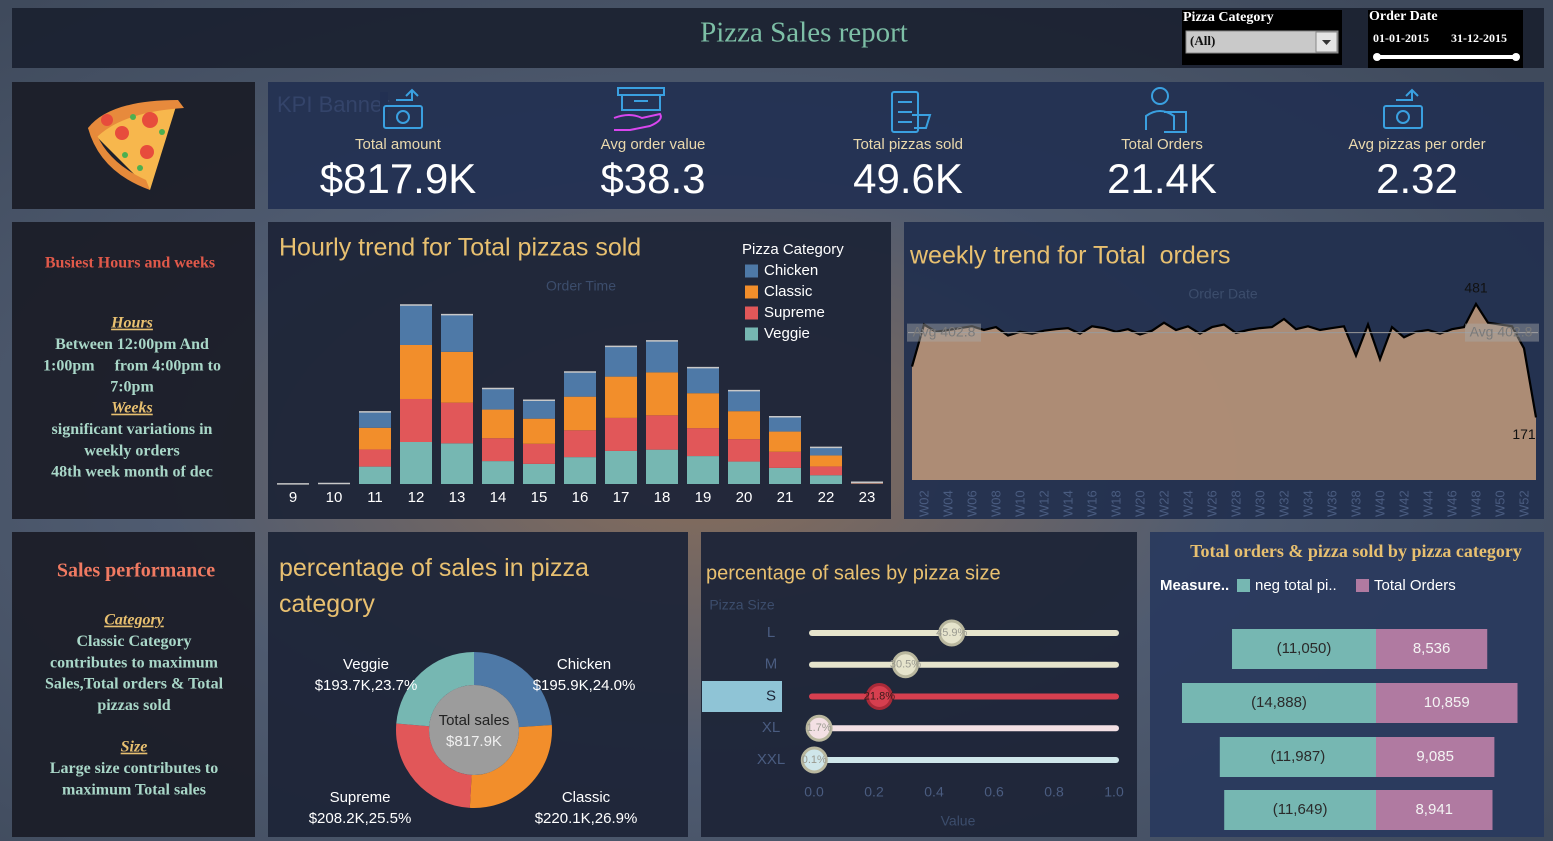 This screenshot has height=841, width=1553. I want to click on pie-slice, so click(435, 689).